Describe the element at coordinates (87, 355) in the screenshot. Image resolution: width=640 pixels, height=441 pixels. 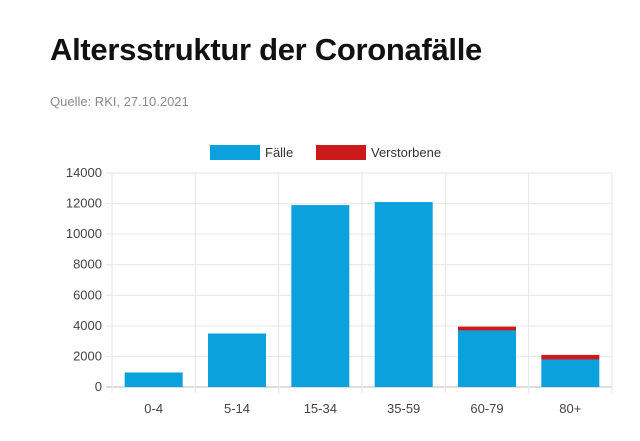
I see `y-tick-label: 2000` at that location.